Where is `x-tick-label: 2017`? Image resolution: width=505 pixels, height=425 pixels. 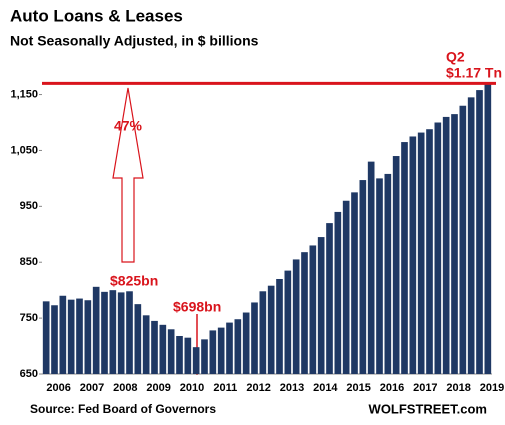 x-tick-label: 2017 is located at coordinates (425, 388).